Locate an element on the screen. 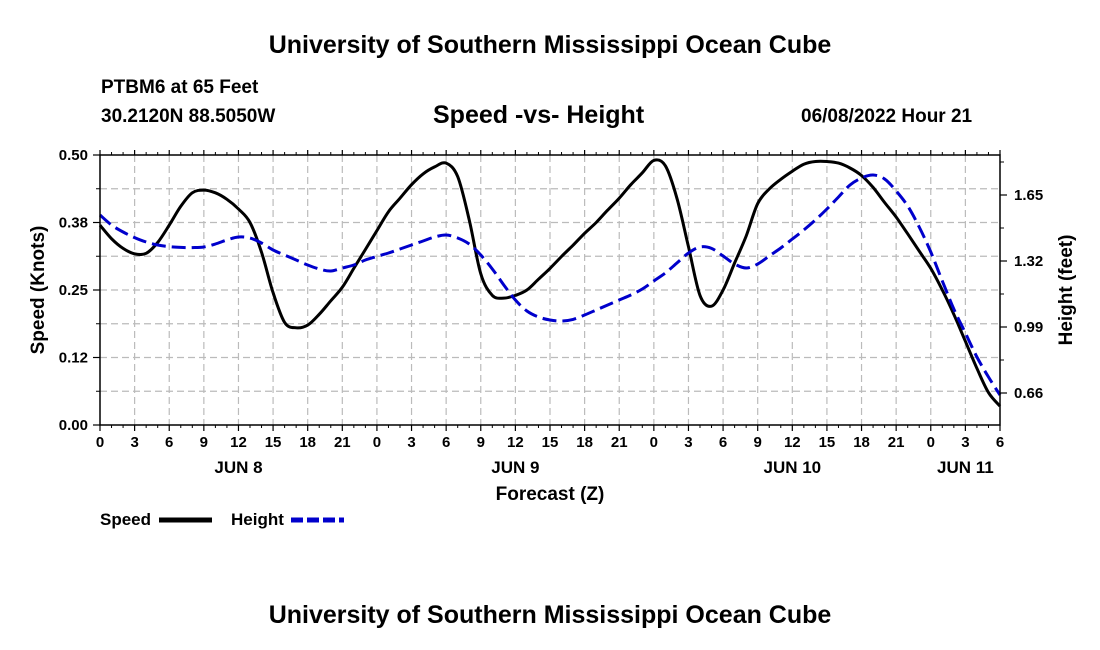 The image size is (1100, 650). day-label: JUN 8 is located at coordinates (238, 467).